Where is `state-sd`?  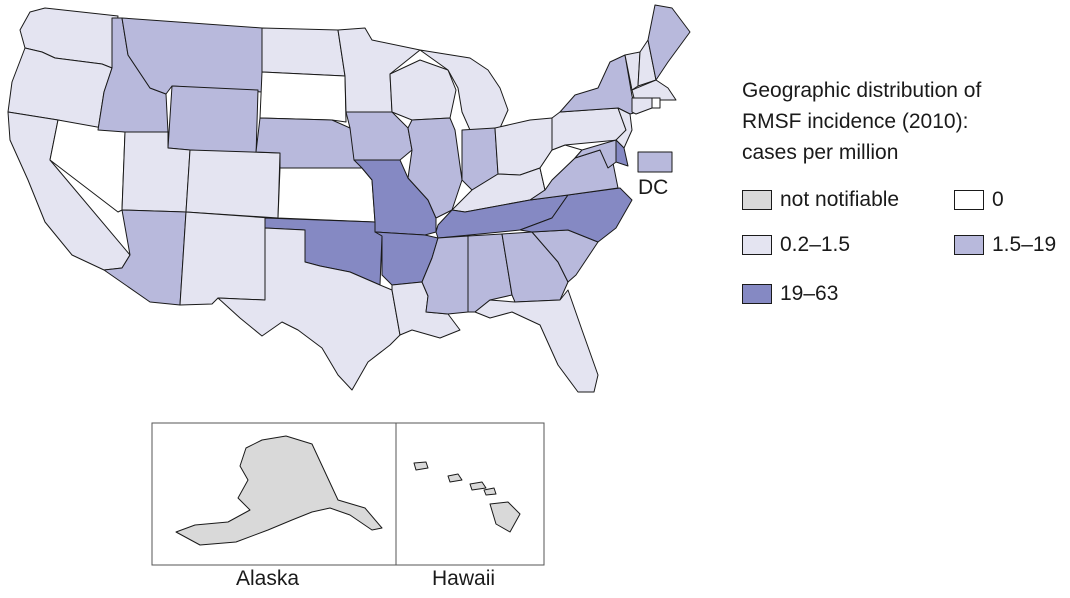
state-sd is located at coordinates (303, 97).